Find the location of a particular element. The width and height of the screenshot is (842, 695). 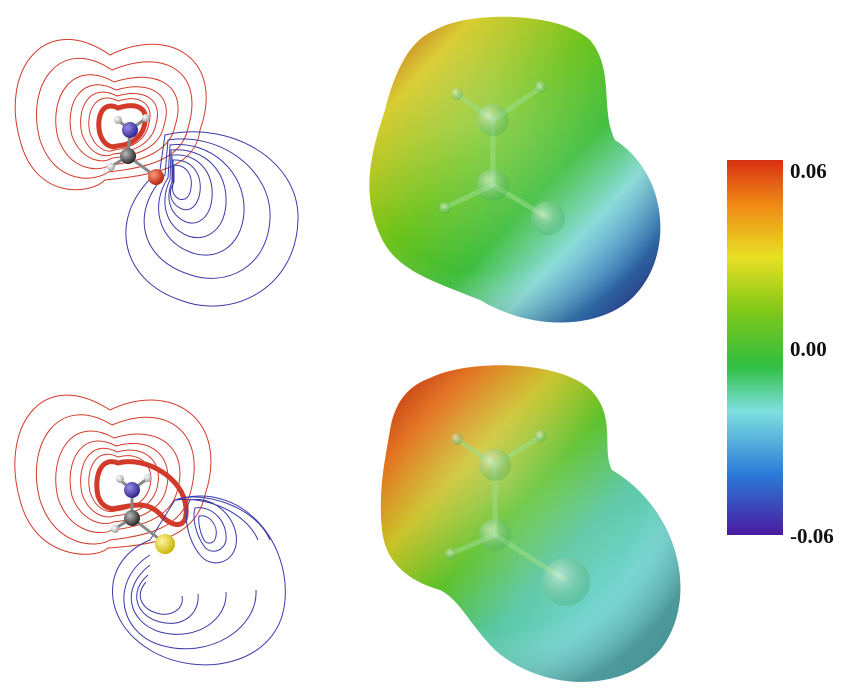

colorbar-min-label: -0.06 is located at coordinates (812, 536).